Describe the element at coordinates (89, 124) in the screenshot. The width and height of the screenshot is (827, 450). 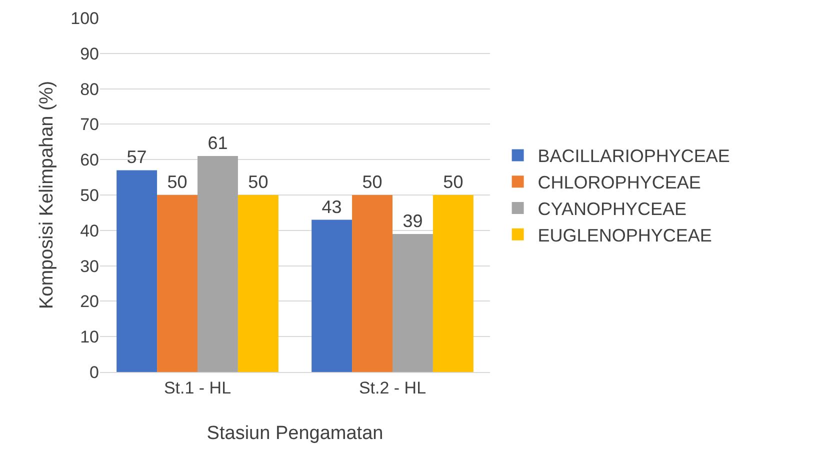
I see `y-tick-label: 70` at that location.